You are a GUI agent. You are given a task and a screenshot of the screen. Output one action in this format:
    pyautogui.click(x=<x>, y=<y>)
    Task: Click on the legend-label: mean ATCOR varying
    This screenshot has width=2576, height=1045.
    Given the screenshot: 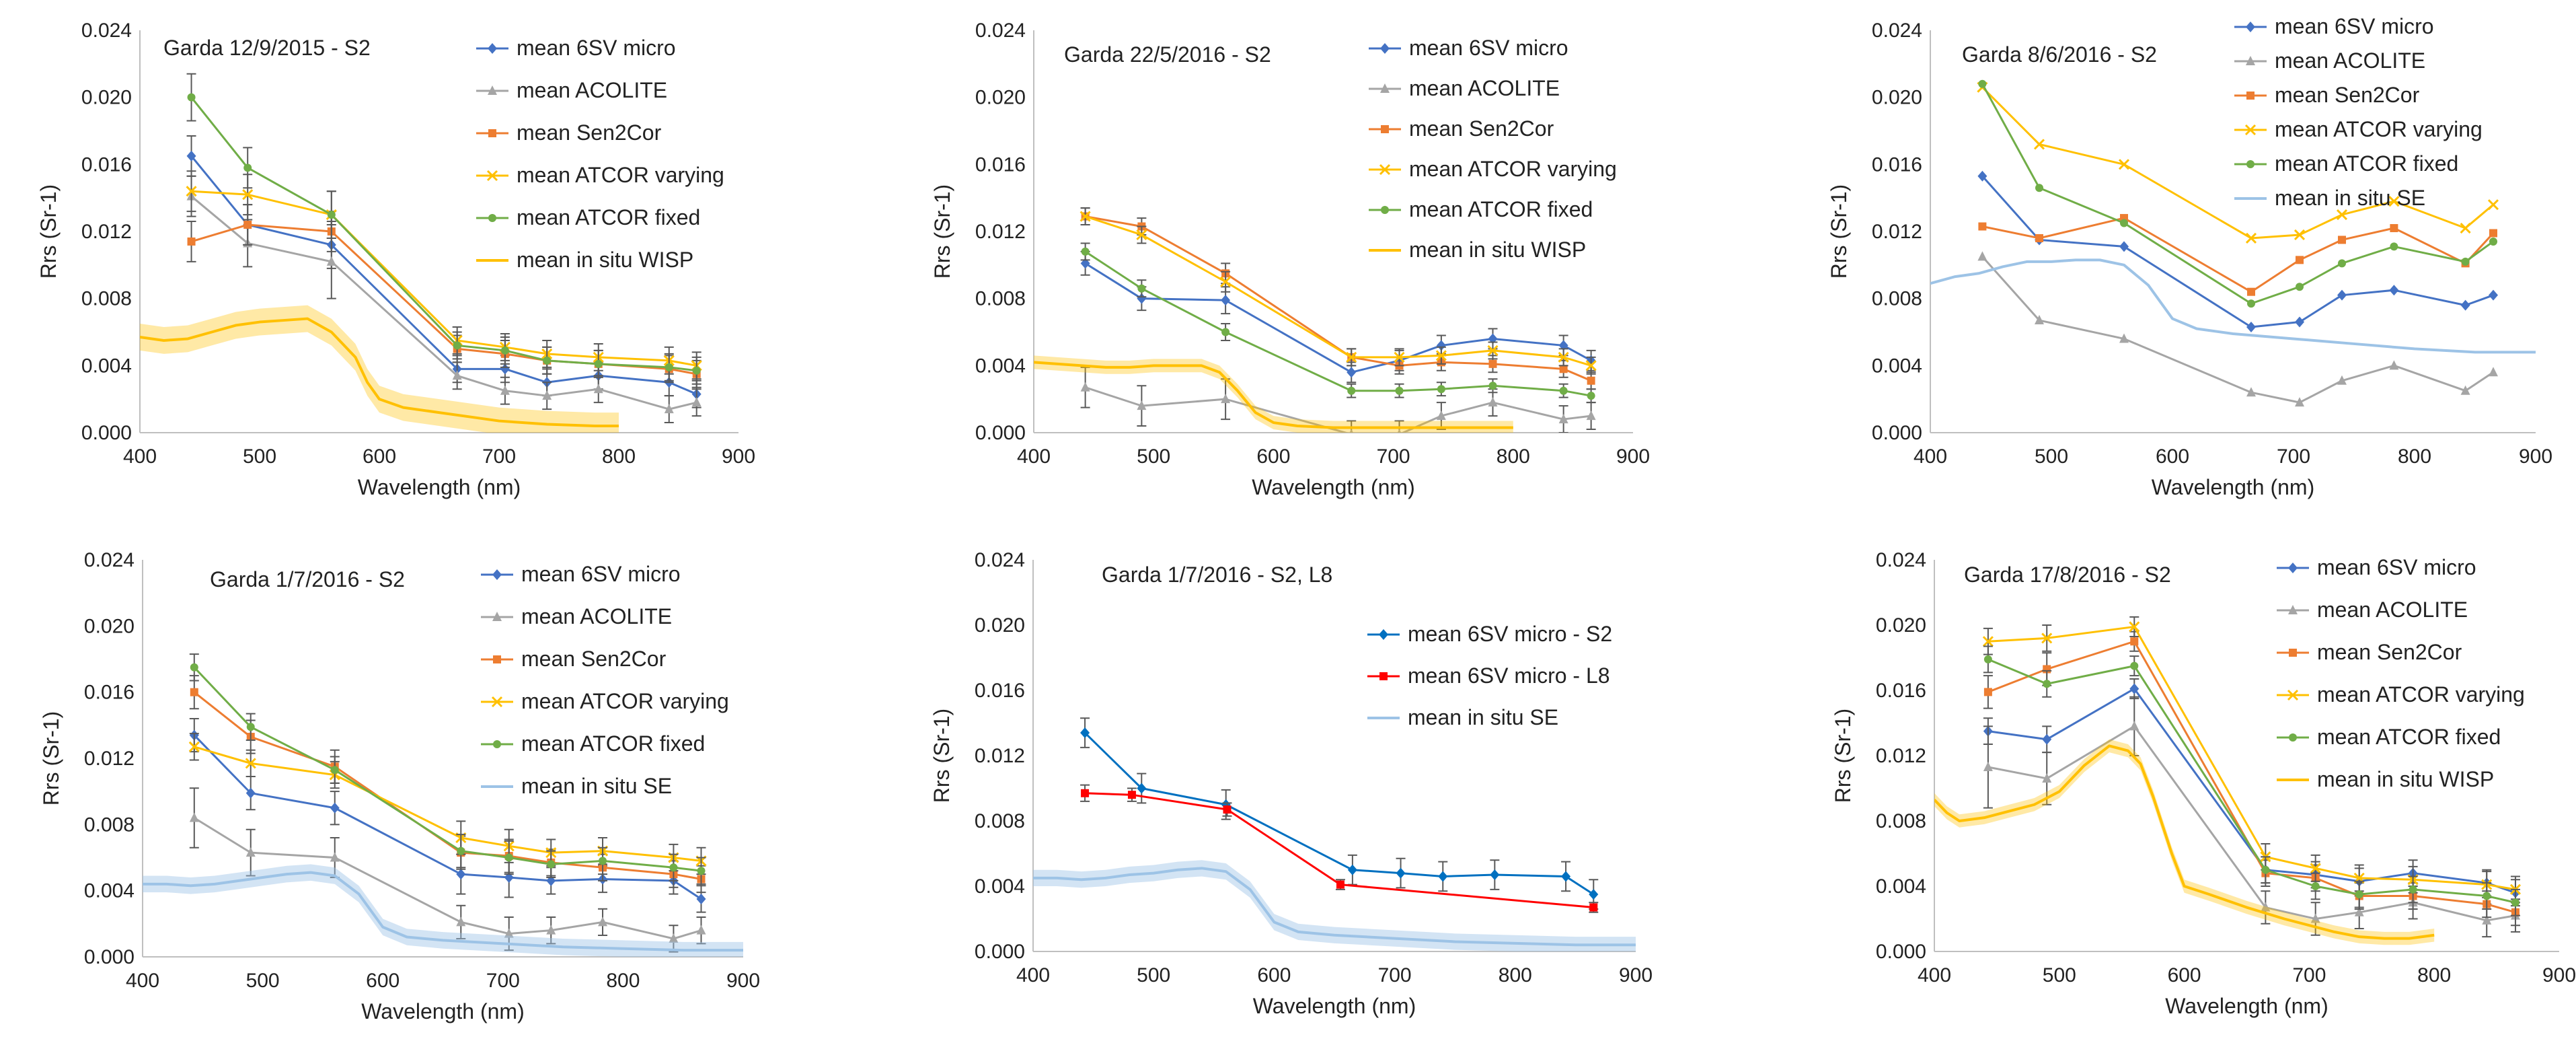 What is the action you would take?
    pyautogui.click(x=620, y=175)
    